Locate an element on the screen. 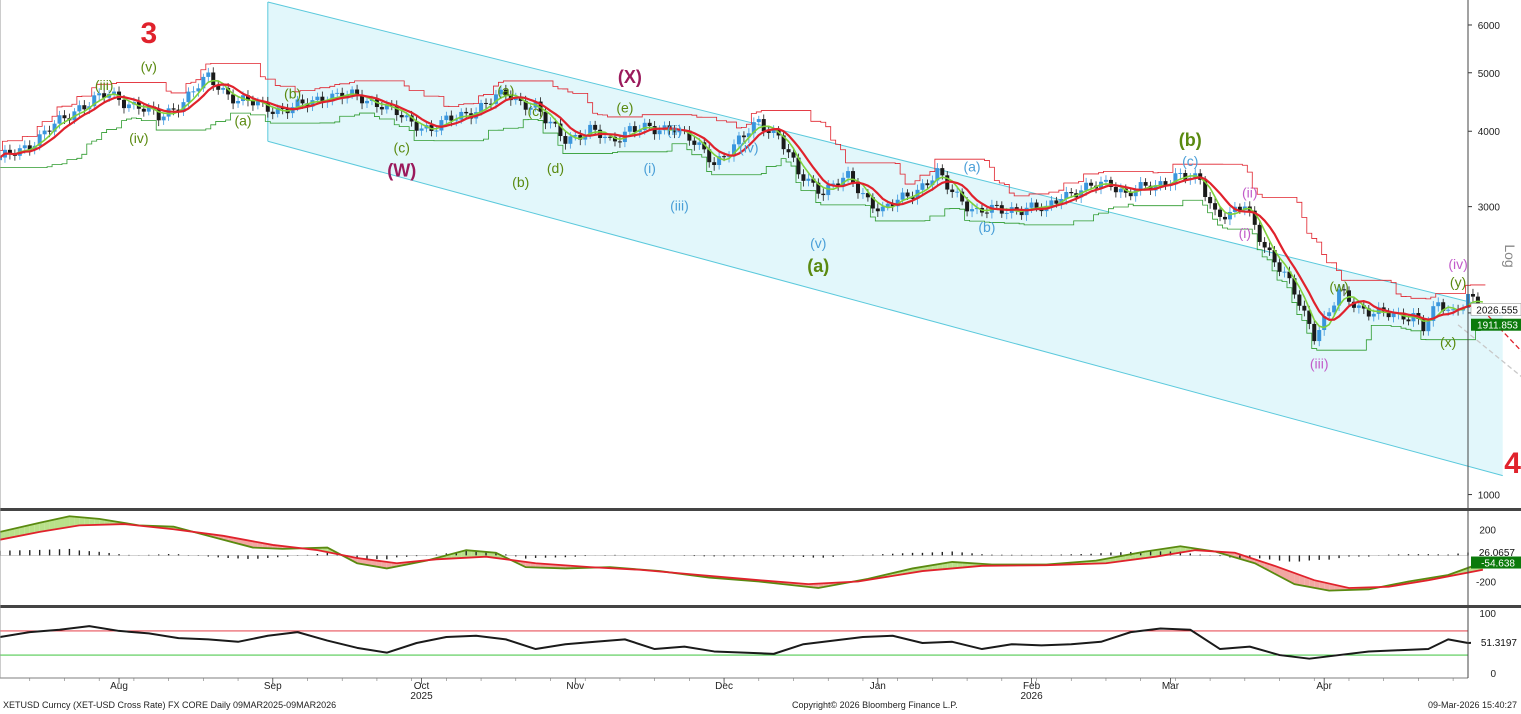  macd-last-box is located at coordinates (1496, 562).